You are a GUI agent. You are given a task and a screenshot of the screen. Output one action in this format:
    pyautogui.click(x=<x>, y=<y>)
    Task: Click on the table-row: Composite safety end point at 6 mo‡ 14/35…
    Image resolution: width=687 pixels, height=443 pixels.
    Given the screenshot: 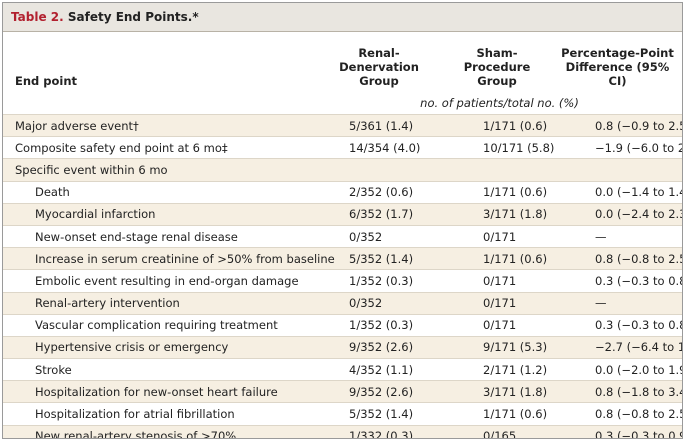 What is the action you would take?
    pyautogui.click(x=342, y=147)
    